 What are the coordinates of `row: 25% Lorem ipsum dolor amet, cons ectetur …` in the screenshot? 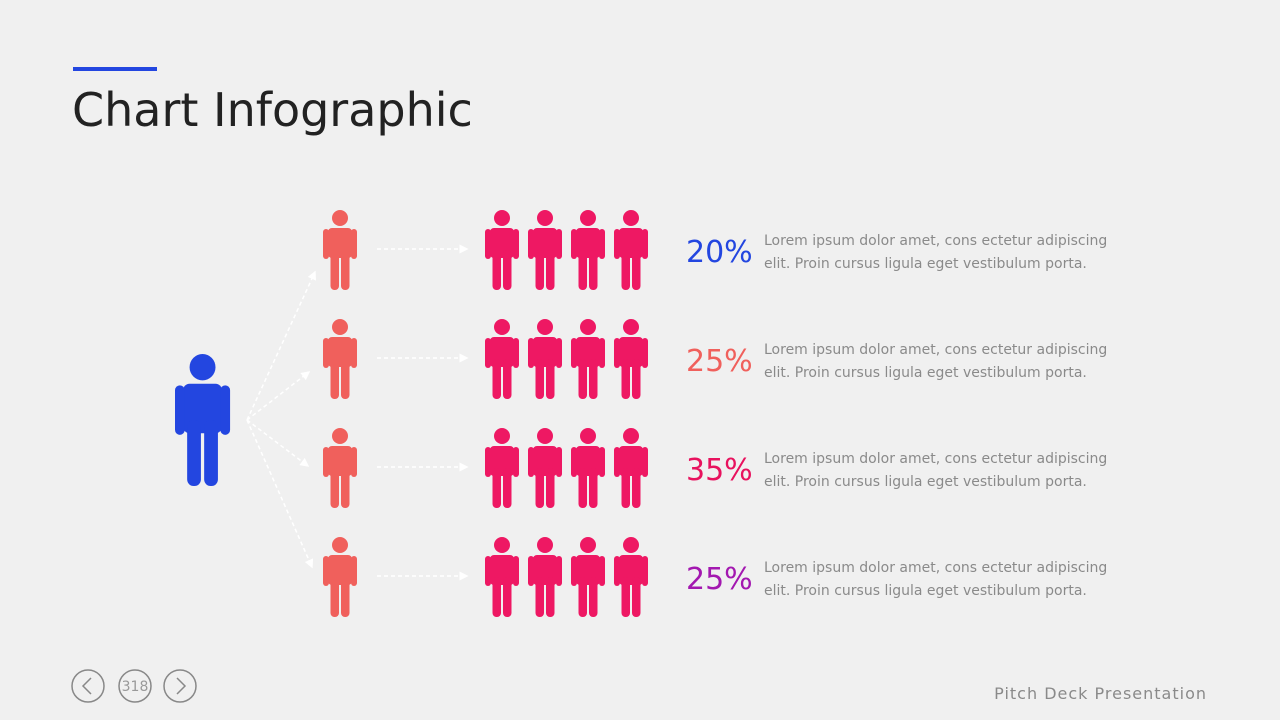 It's located at (676, 370).